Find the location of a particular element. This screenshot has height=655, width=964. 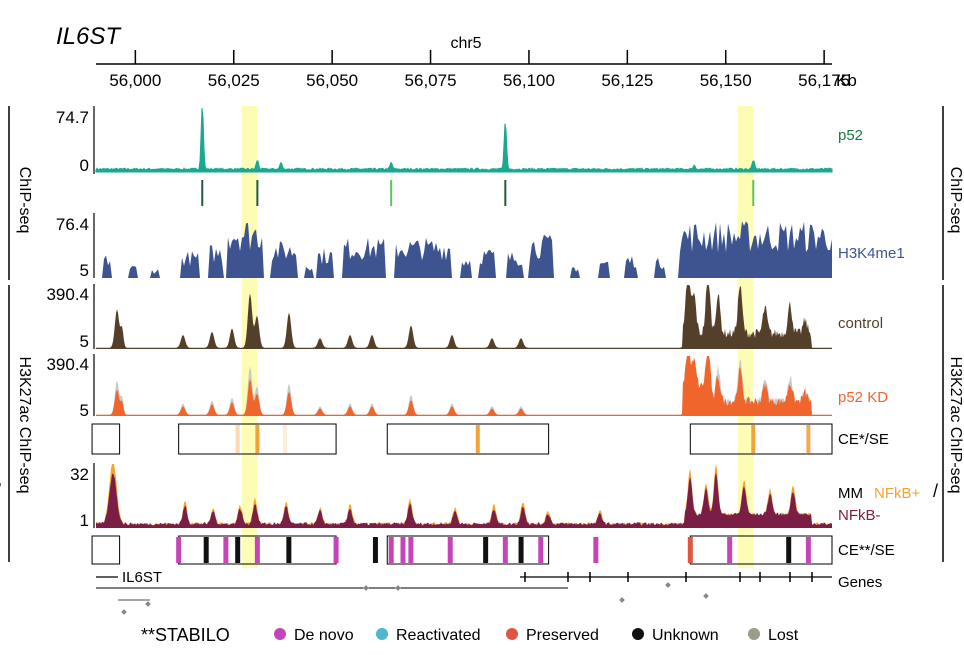

p52-peak-marks is located at coordinates (478, 193).